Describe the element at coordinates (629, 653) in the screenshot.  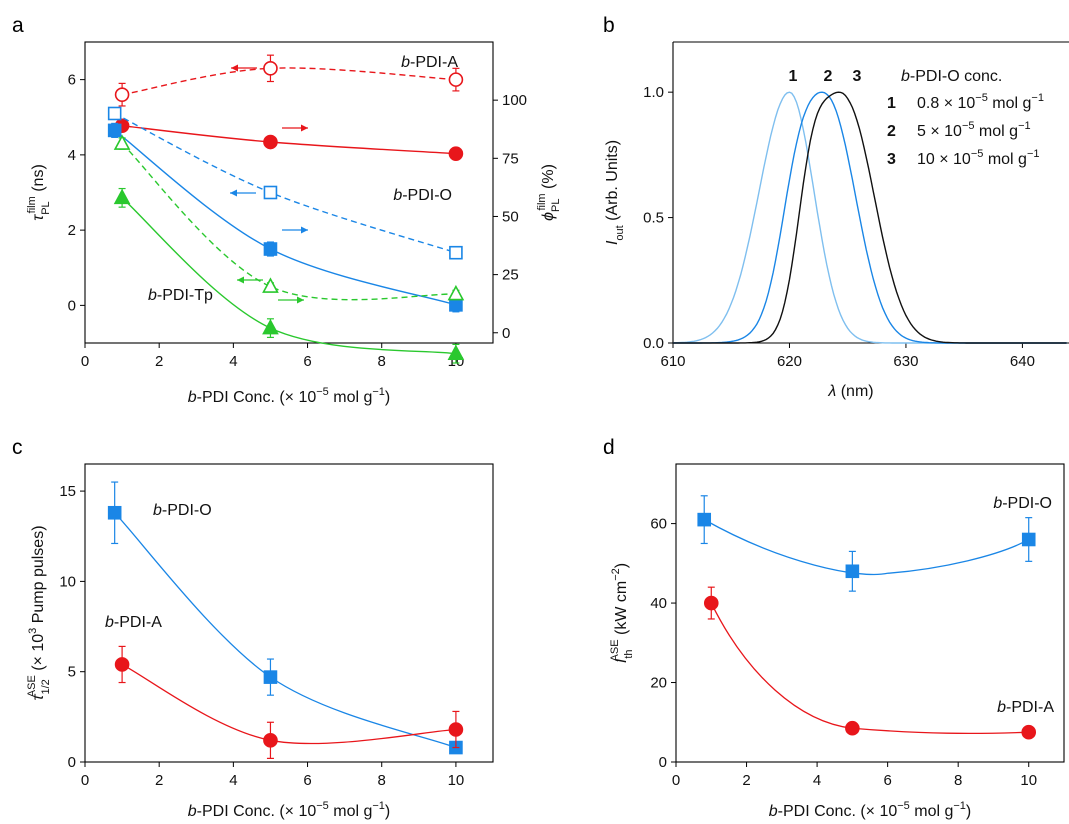
I see `text-part: th` at that location.